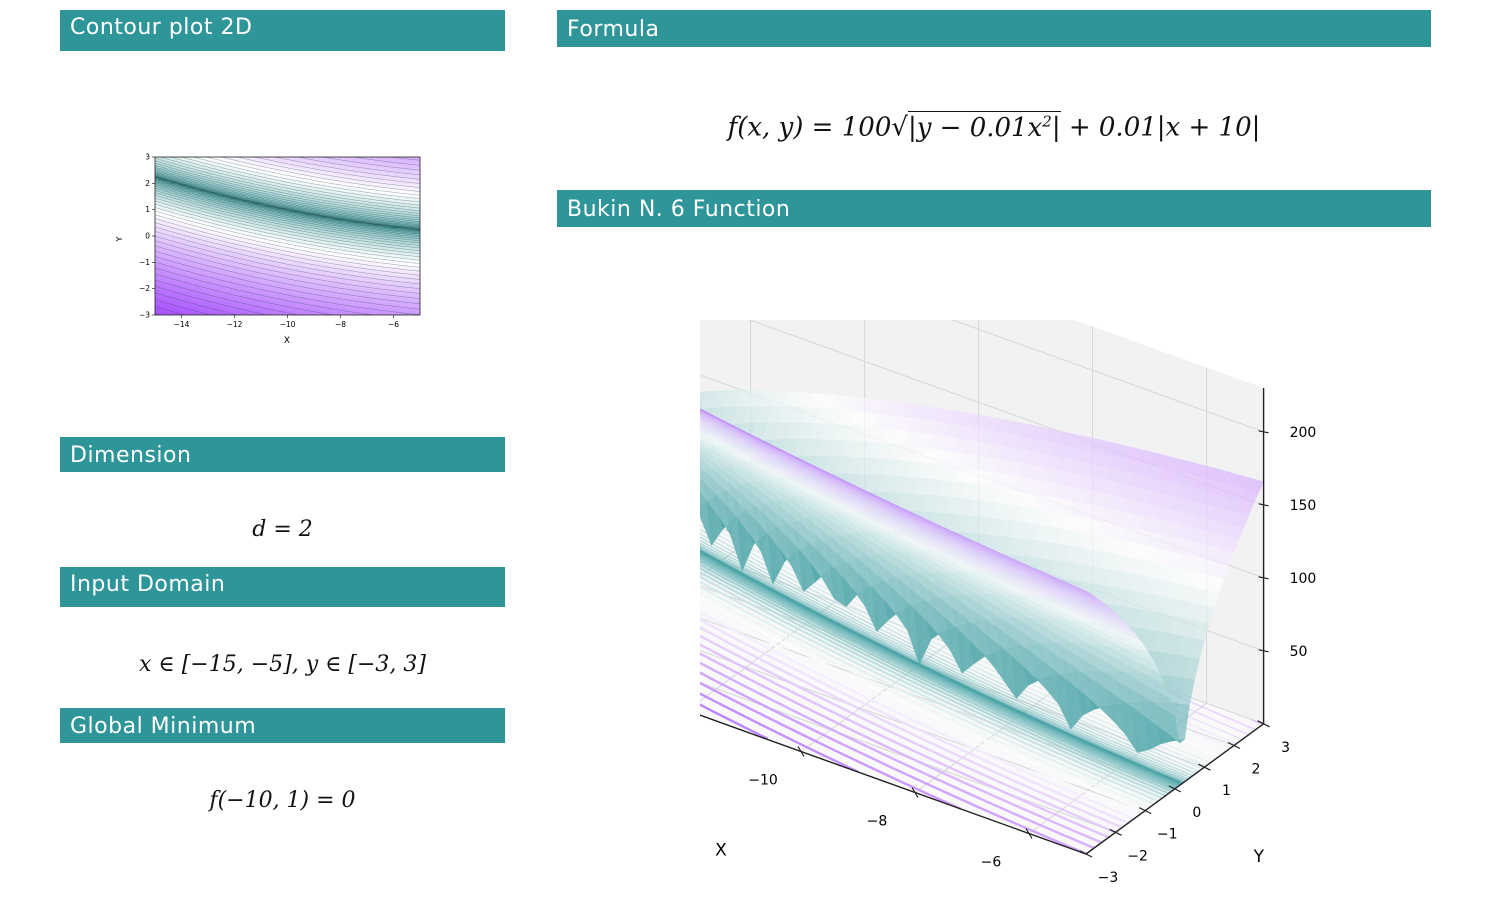 The height and width of the screenshot is (905, 1488). What do you see at coordinates (933, 684) in the screenshot?
I see `surface-floor-contour` at bounding box center [933, 684].